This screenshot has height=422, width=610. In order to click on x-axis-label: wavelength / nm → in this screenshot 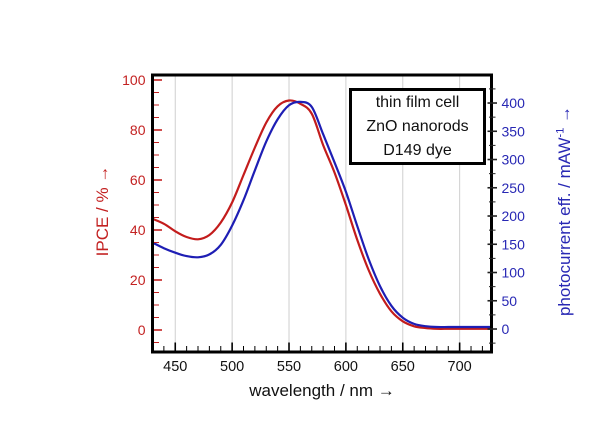, I will do `click(322, 390)`.